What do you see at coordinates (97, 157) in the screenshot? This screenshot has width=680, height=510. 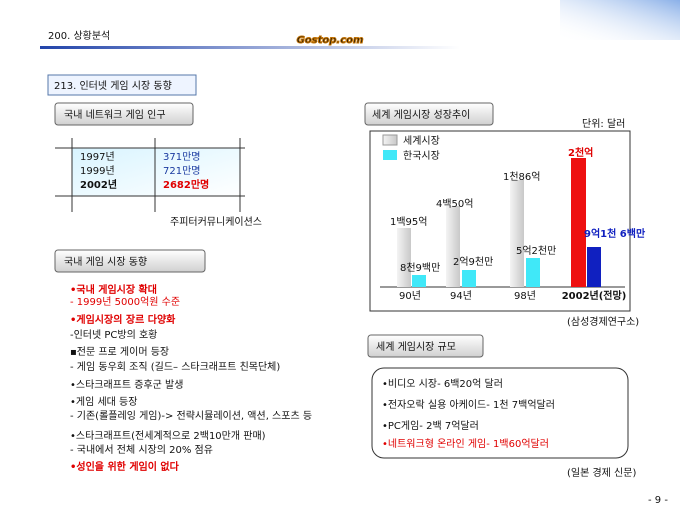 I see `year: 1997년` at bounding box center [97, 157].